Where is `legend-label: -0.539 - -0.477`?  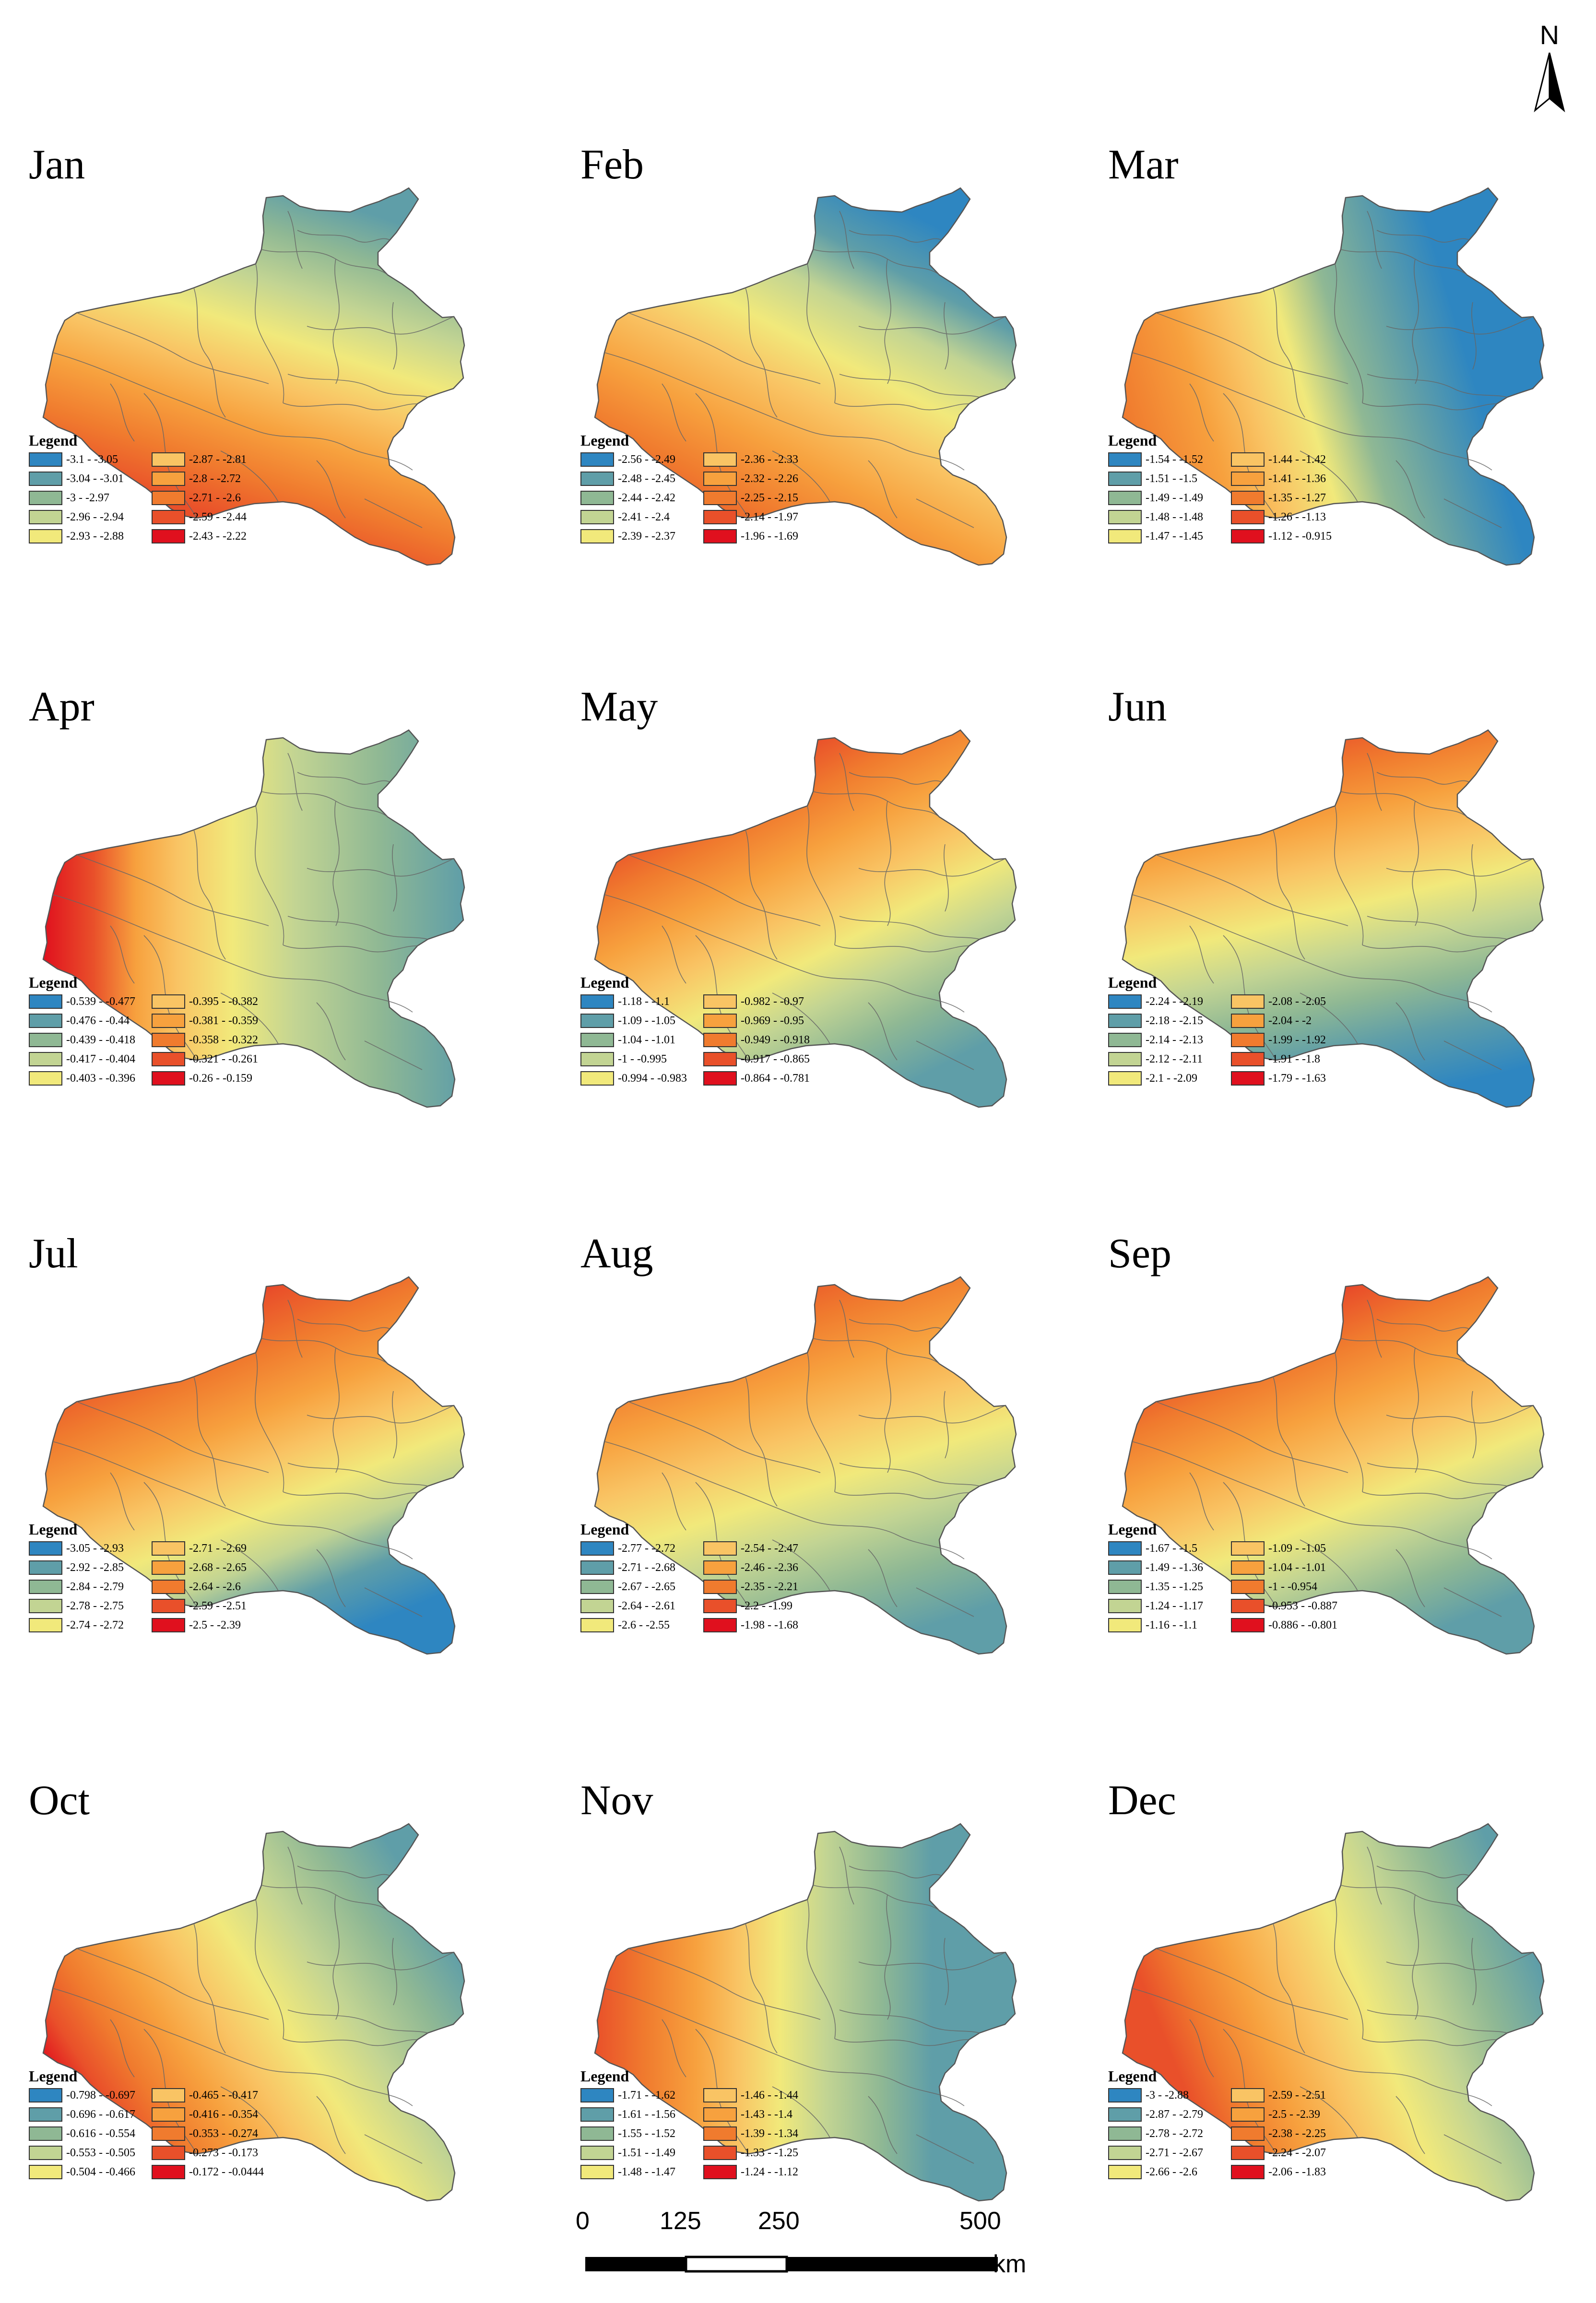 legend-label: -0.539 - -0.477 is located at coordinates (100, 1002).